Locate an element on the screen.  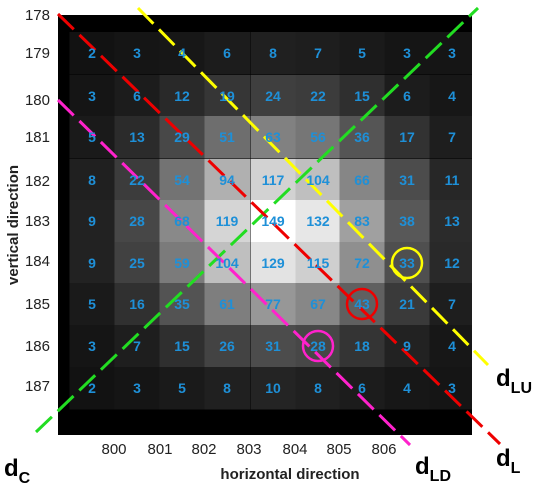
cell-value: 16 is located at coordinates (137, 304).